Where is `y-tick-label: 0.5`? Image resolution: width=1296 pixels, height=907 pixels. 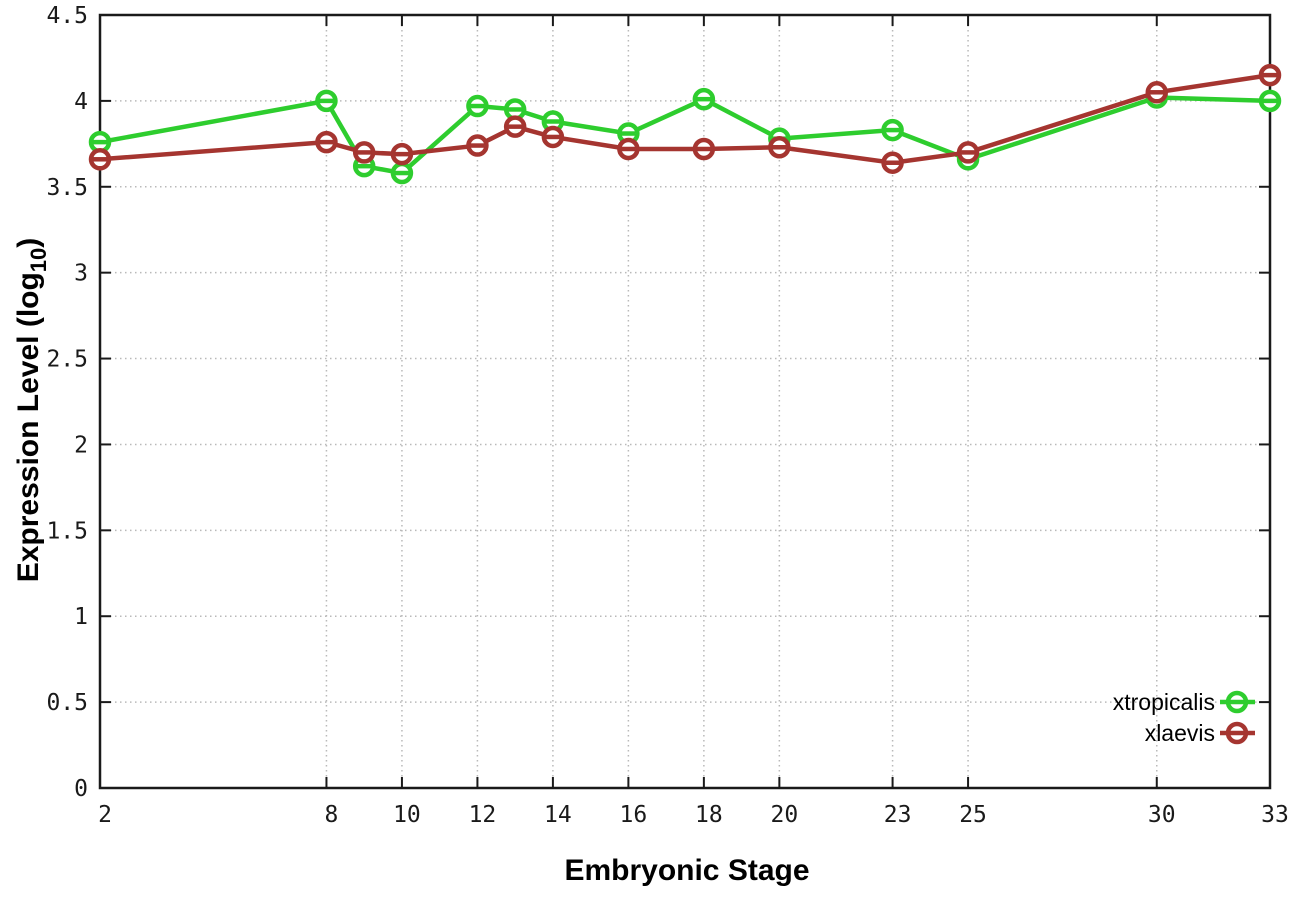
y-tick-label: 0.5 is located at coordinates (67, 703).